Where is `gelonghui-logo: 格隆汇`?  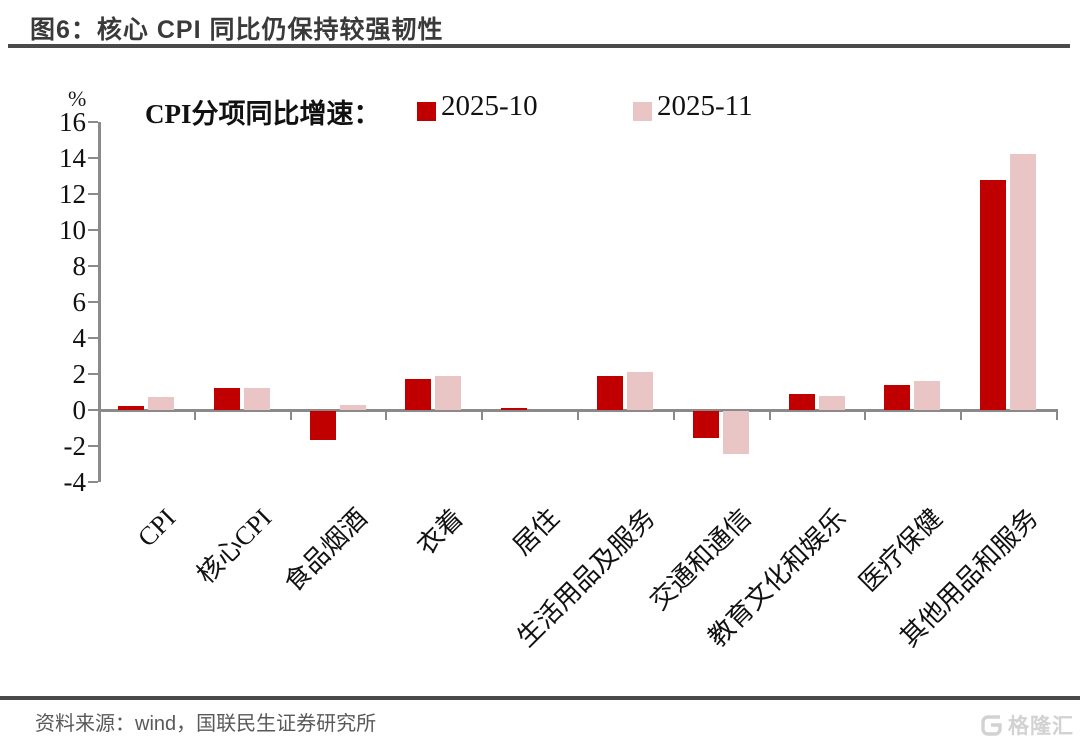
gelonghui-logo: 格隆汇 is located at coordinates (1026, 724).